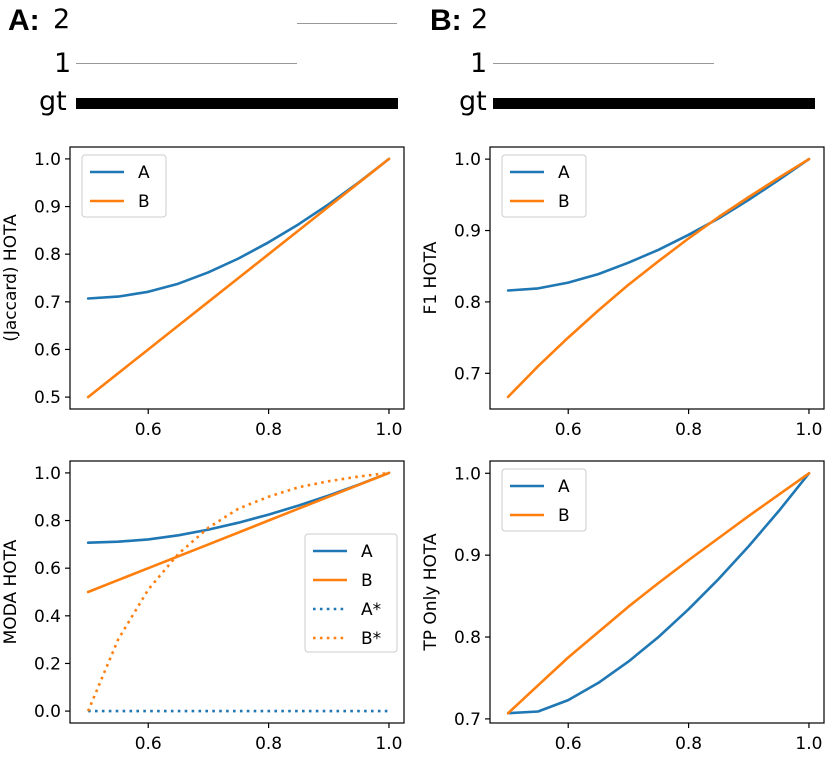 The width and height of the screenshot is (830, 760). I want to click on y-tick-label-tp_only-2: 0.9, so click(467, 556).